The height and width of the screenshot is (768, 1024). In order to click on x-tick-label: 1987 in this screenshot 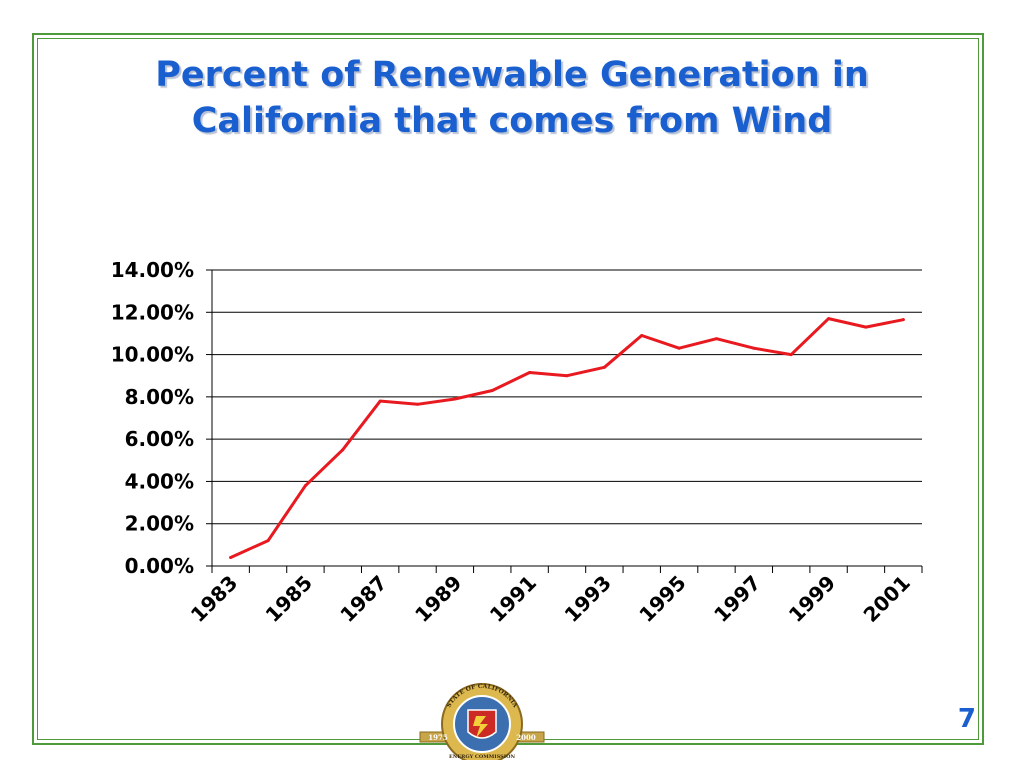, I will do `click(363, 599)`.